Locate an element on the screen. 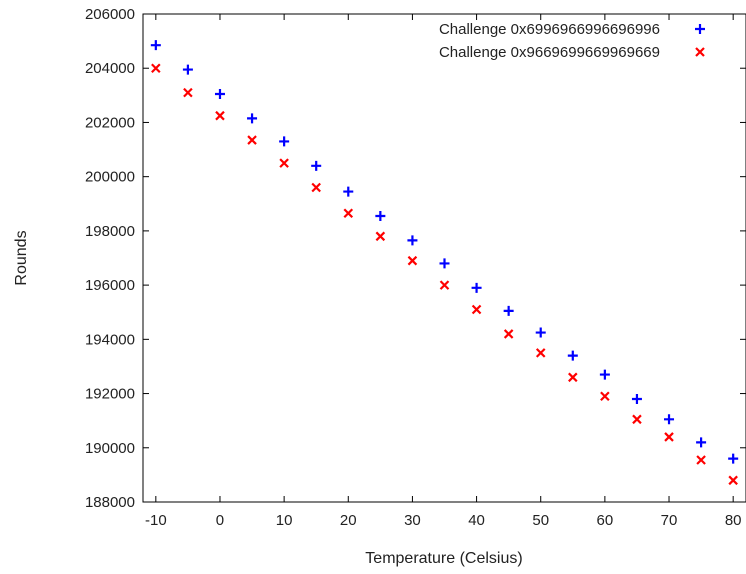 This screenshot has width=746, height=574. y-tick-label: 188000 is located at coordinates (110, 502).